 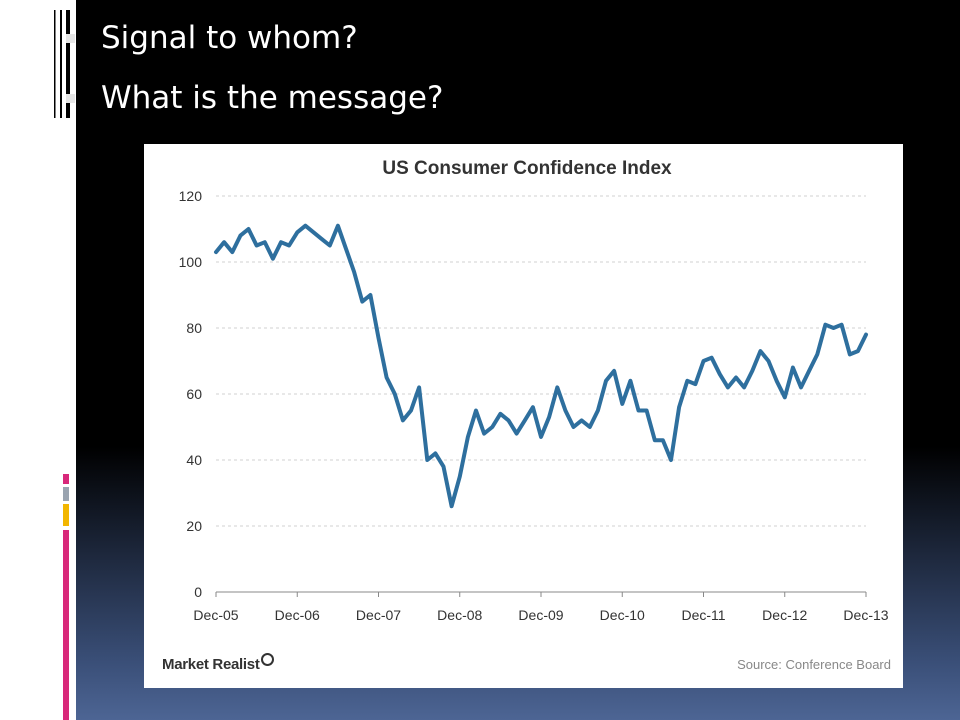 What do you see at coordinates (527, 168) in the screenshot?
I see `chart-title: US Consumer Confidence Index` at bounding box center [527, 168].